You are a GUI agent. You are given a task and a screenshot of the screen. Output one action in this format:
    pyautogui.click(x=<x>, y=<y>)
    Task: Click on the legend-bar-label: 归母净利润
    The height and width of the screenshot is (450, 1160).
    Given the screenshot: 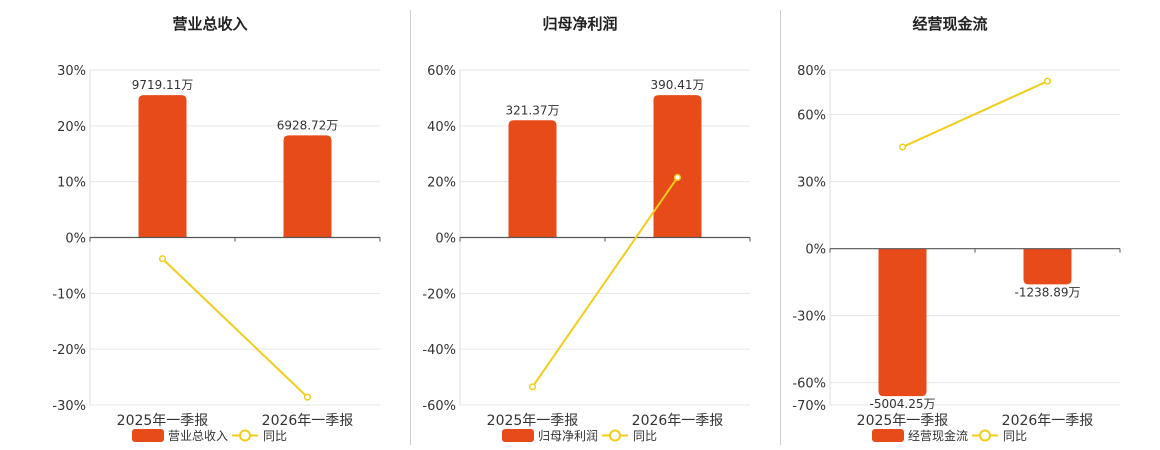 What is the action you would take?
    pyautogui.click(x=568, y=436)
    